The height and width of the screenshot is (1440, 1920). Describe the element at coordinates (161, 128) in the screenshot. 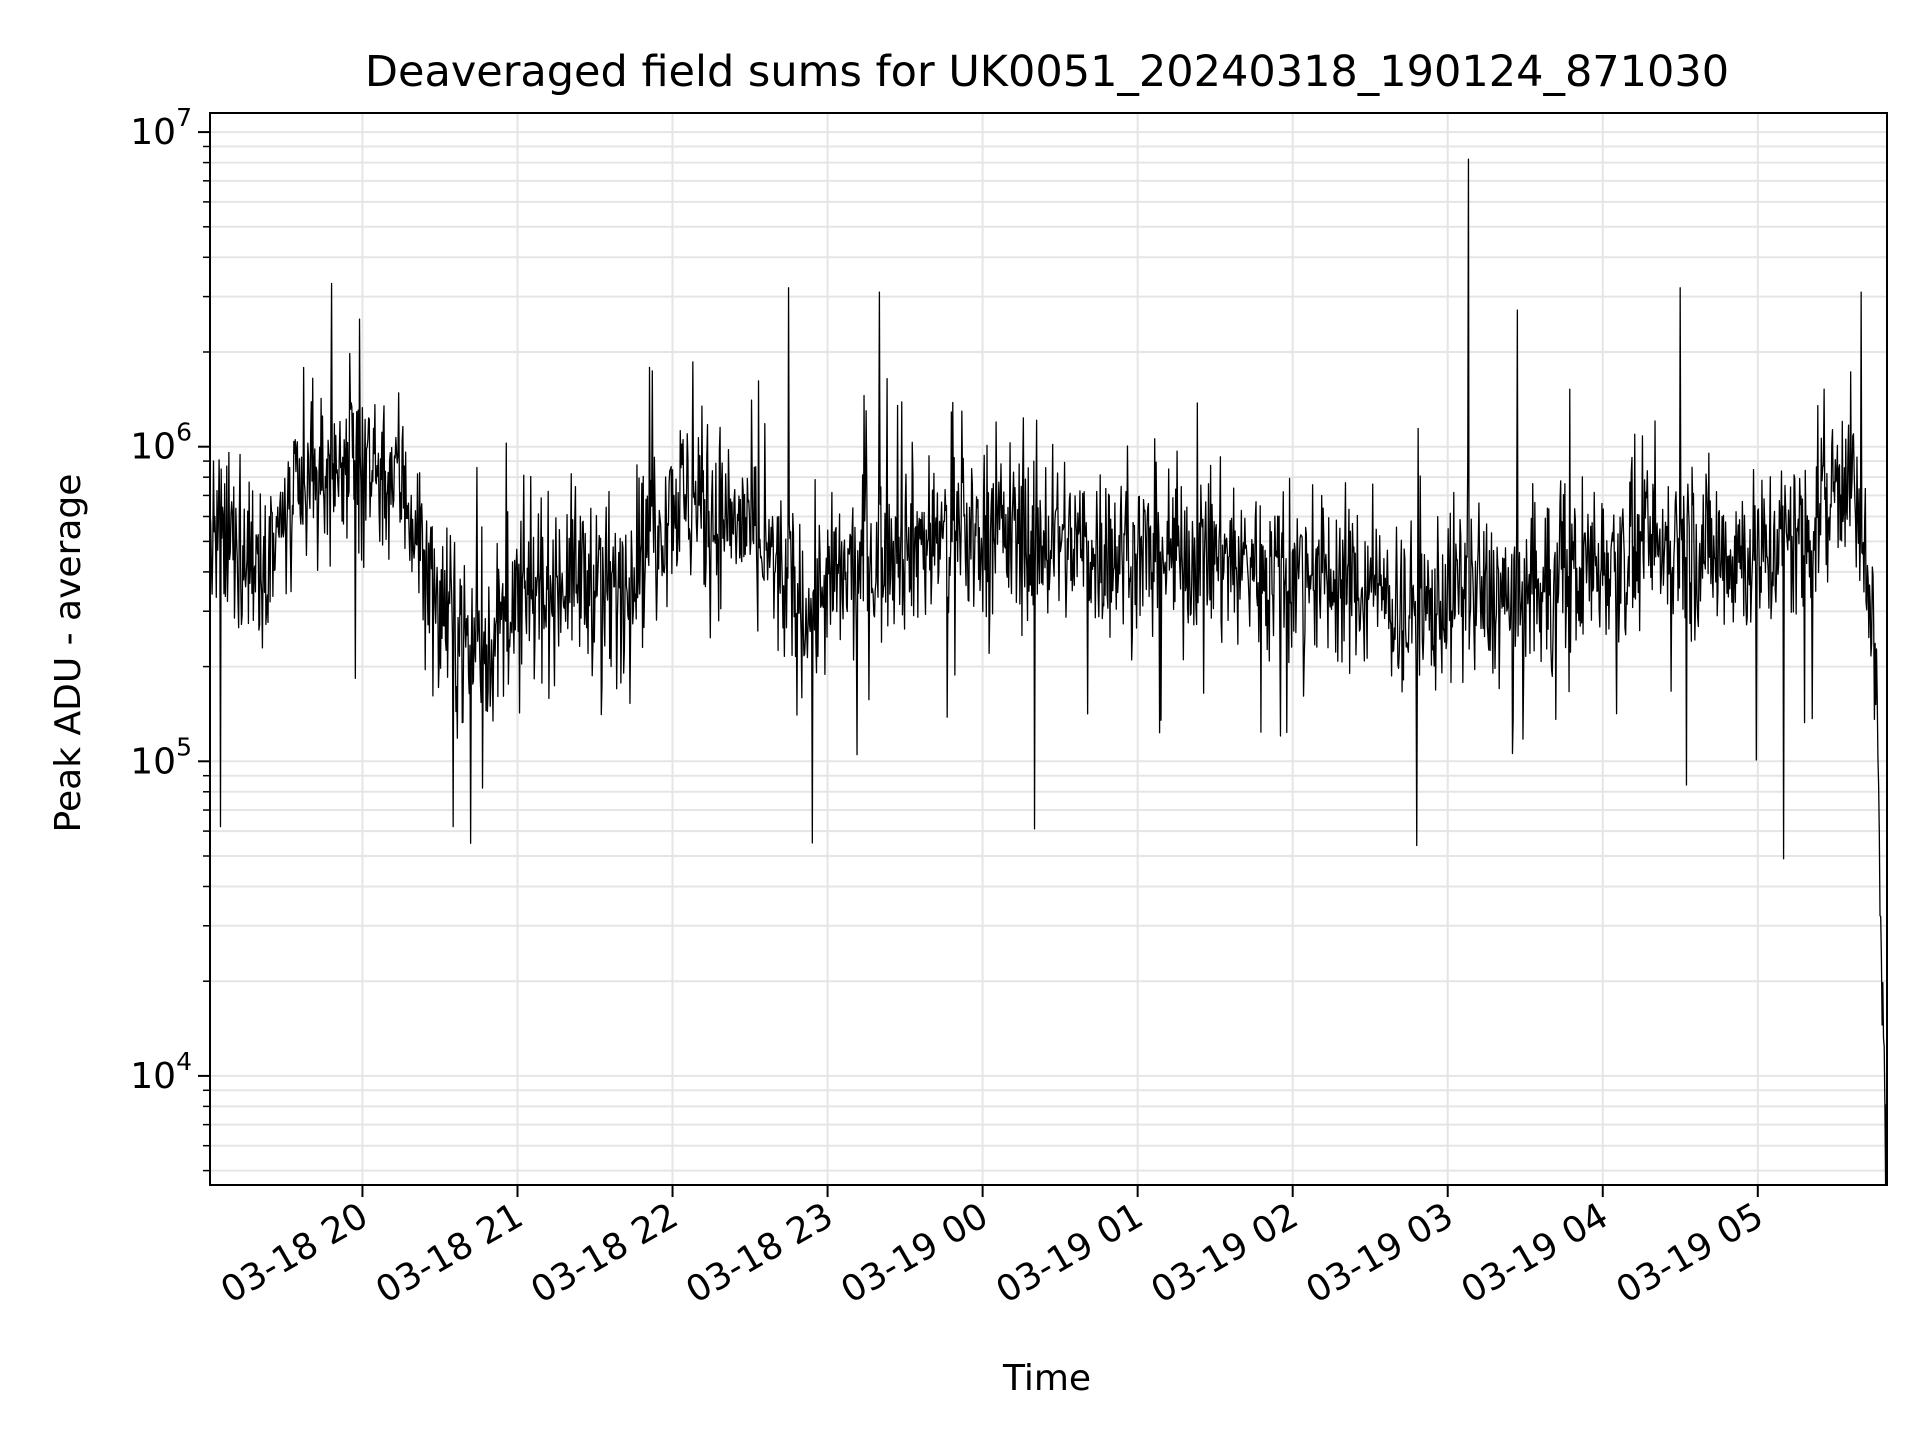

I see `y-tick-label: 10⁷` at that location.